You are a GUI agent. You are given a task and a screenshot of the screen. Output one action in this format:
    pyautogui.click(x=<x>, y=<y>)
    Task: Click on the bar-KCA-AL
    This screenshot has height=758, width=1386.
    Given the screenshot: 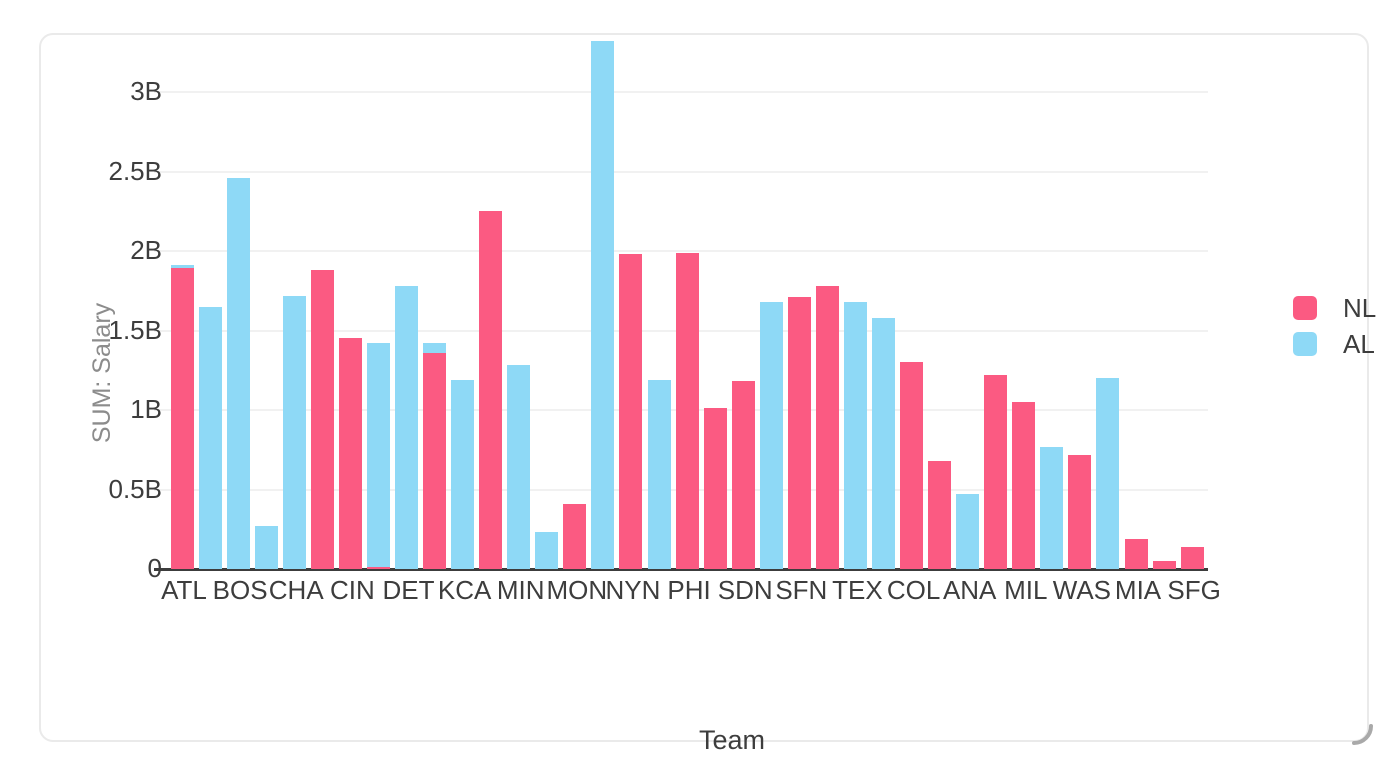 What is the action you would take?
    pyautogui.click(x=462, y=474)
    